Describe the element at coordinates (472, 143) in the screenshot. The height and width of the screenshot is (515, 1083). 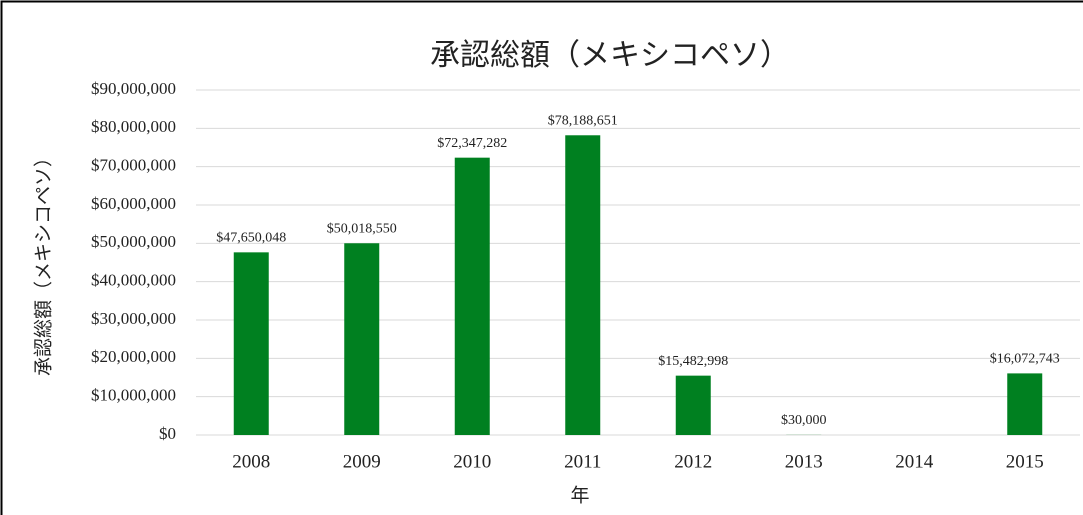
I see `data-label: $72,347,282` at that location.